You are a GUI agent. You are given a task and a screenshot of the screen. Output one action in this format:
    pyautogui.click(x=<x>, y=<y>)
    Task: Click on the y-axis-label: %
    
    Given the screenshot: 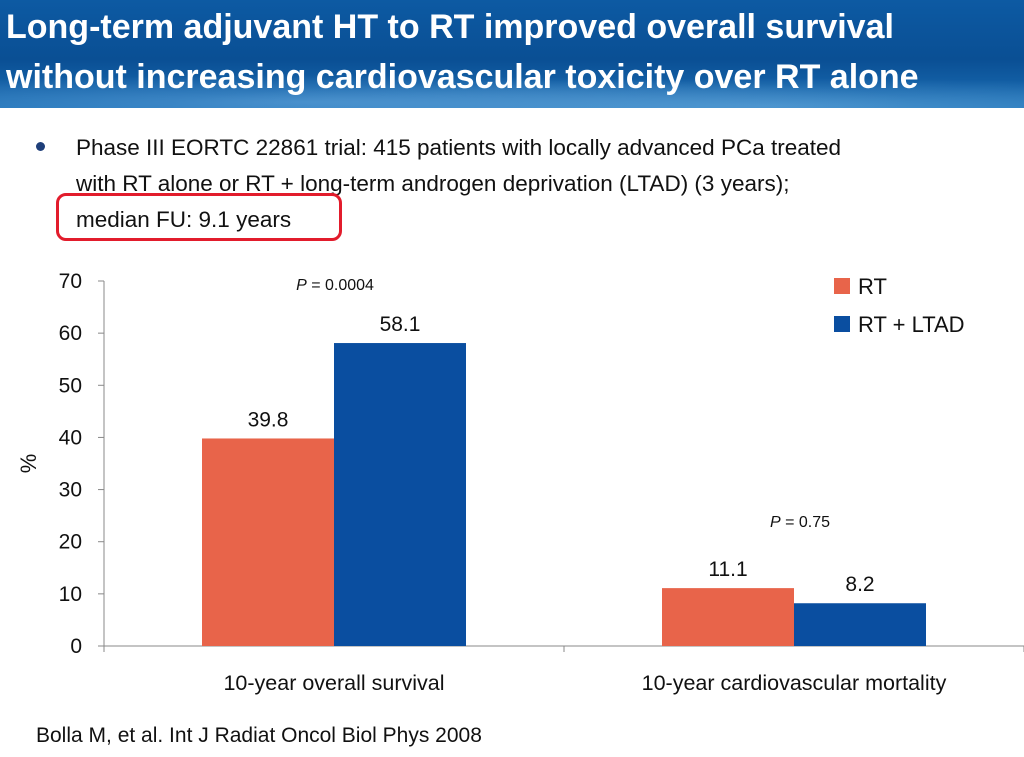 What is the action you would take?
    pyautogui.click(x=28, y=464)
    